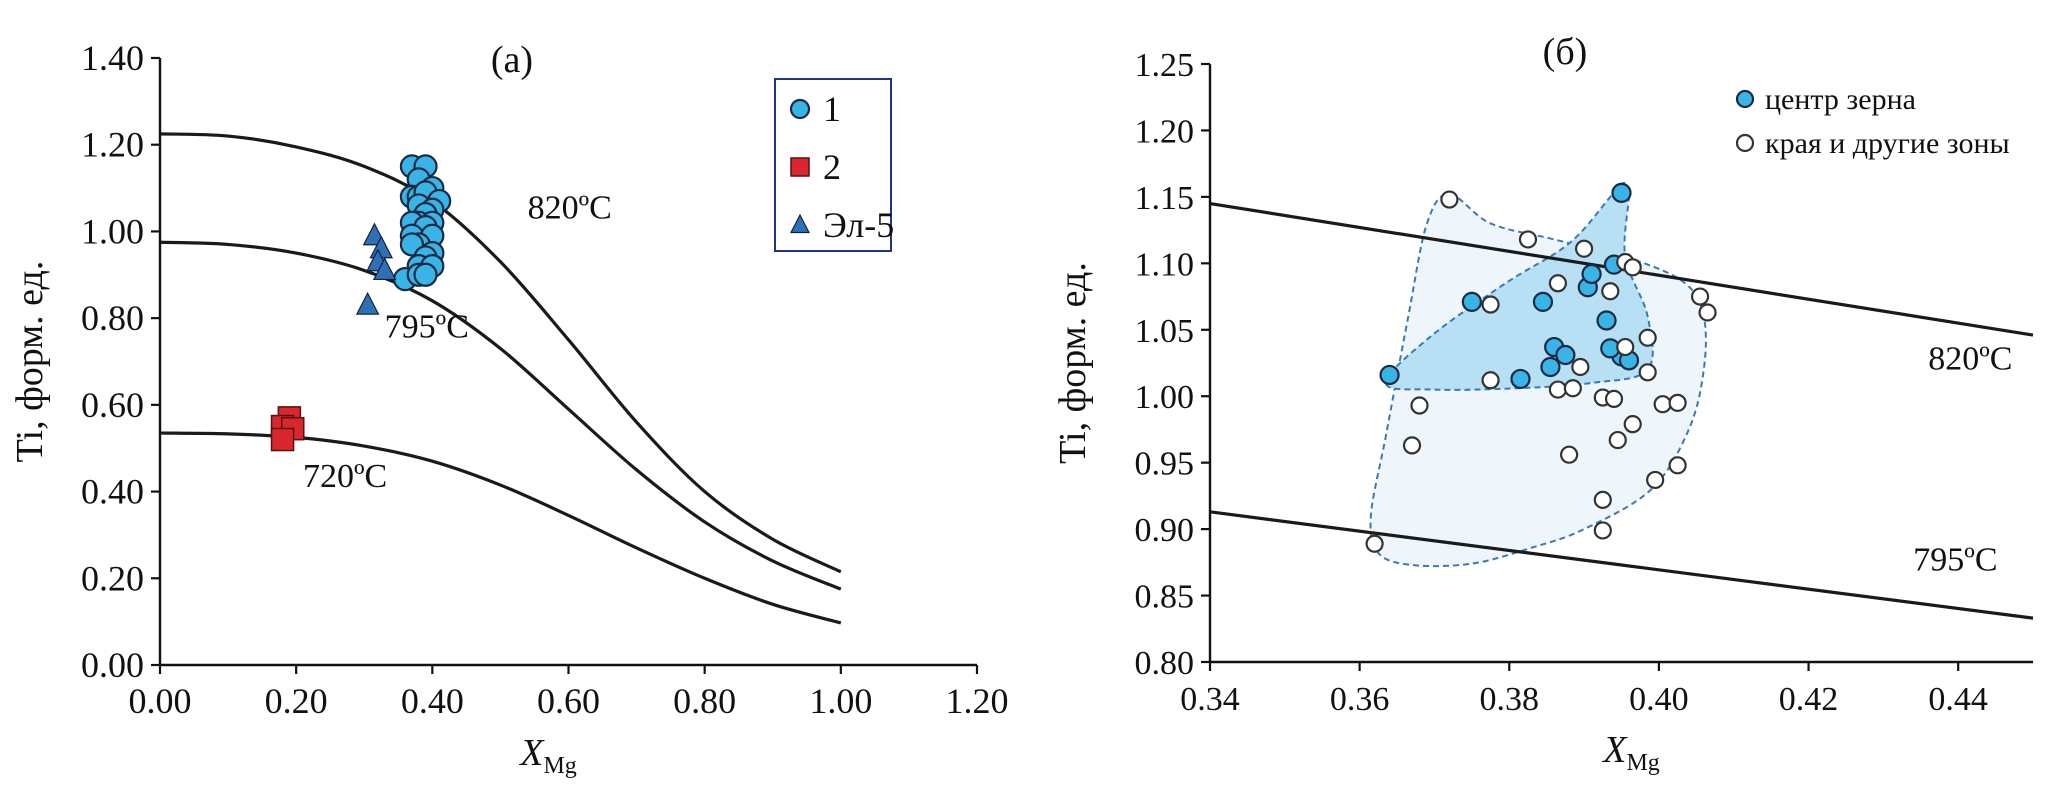 The height and width of the screenshot is (804, 2067). What do you see at coordinates (112, 492) in the screenshot?
I see `y-tick-label: 0.40` at bounding box center [112, 492].